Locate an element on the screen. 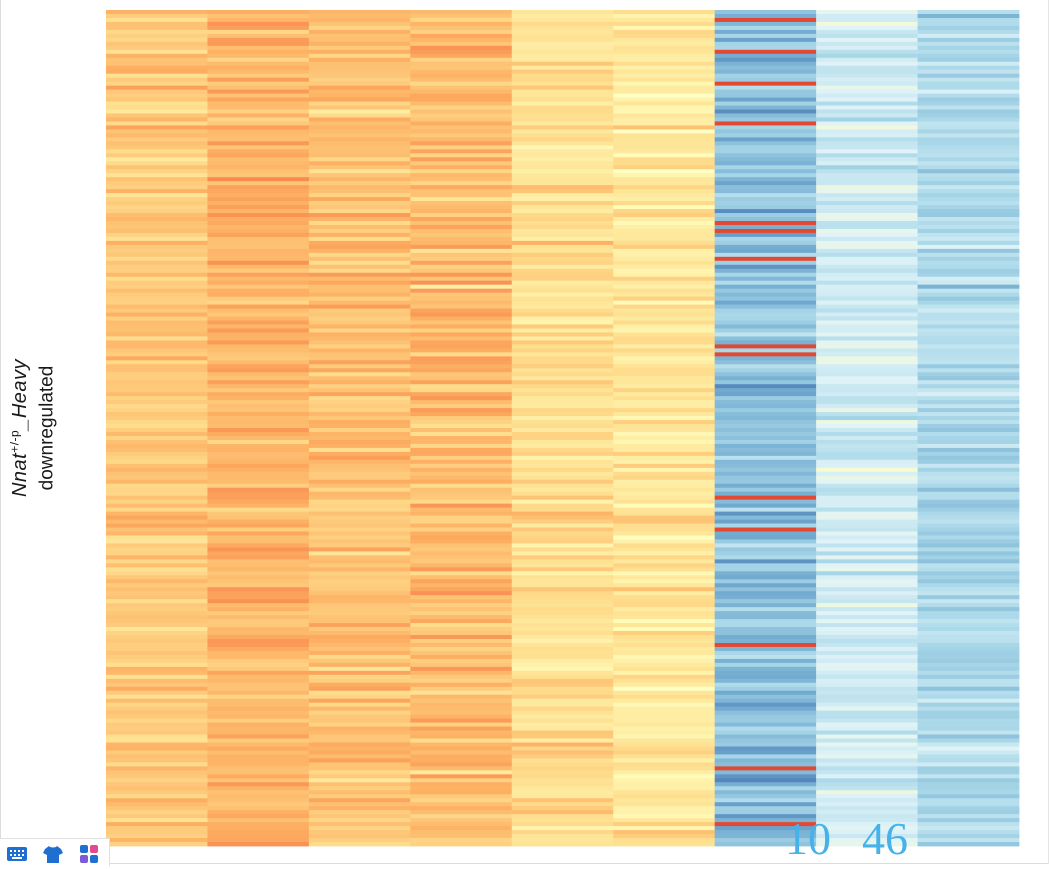  shirt-icon is located at coordinates (53, 854).